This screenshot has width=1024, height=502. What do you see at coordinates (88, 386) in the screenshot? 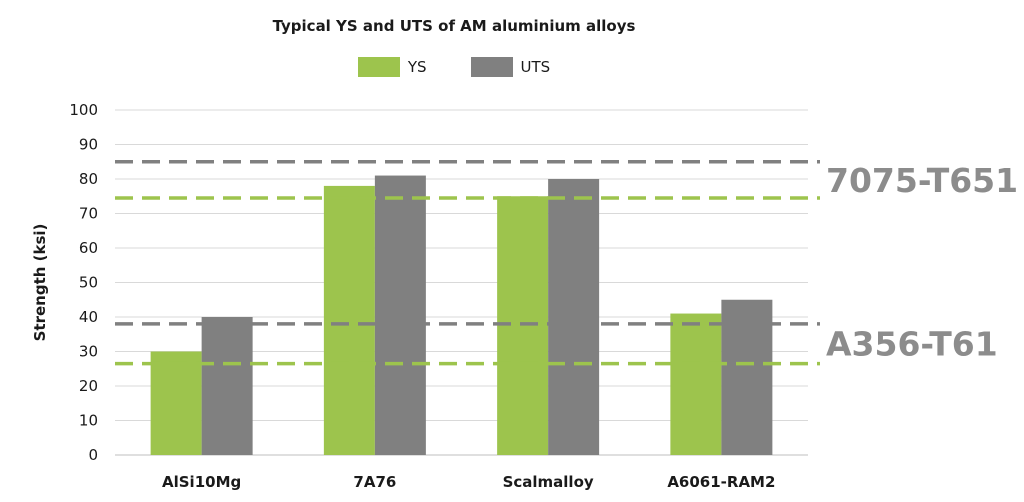
I see `y-tick-label-20: 20` at bounding box center [88, 386].